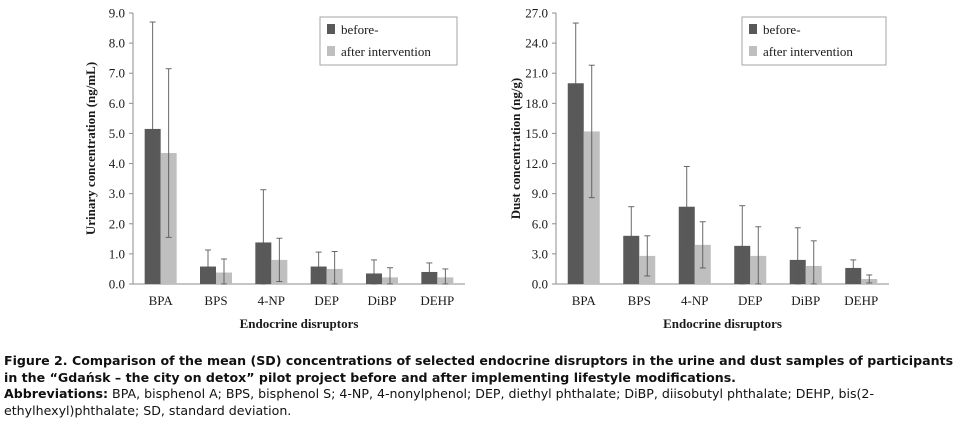  What do you see at coordinates (536, 103) in the screenshot?
I see `y-tick-label: 18.0` at bounding box center [536, 103].